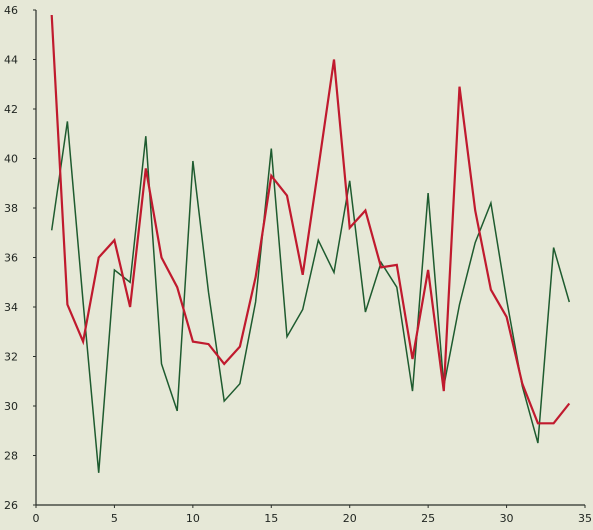 Image resolution: width=593 pixels, height=530 pixels. What do you see at coordinates (193, 518) in the screenshot?
I see `x-tick-label: 10` at bounding box center [193, 518].